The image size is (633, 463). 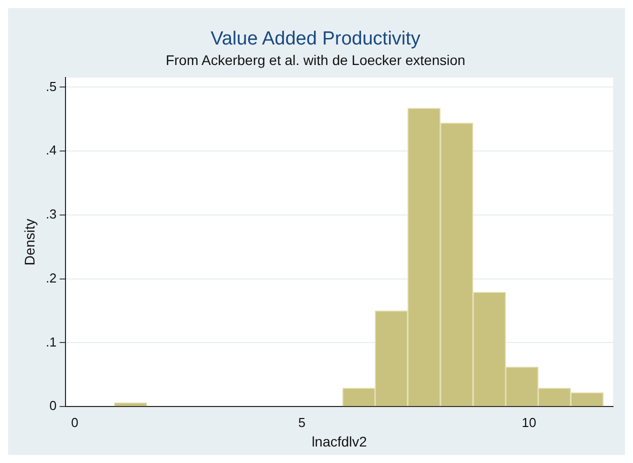 What do you see at coordinates (51, 86) in the screenshot?
I see `y-tick-label: .5` at bounding box center [51, 86].